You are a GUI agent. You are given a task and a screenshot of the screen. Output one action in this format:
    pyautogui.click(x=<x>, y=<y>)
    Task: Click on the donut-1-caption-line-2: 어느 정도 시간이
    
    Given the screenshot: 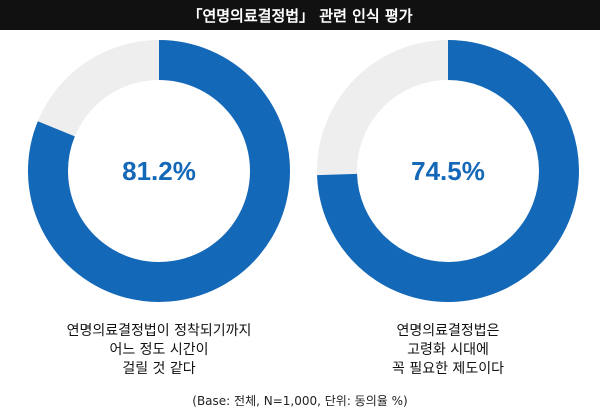 What is the action you would take?
    pyautogui.click(x=159, y=350)
    